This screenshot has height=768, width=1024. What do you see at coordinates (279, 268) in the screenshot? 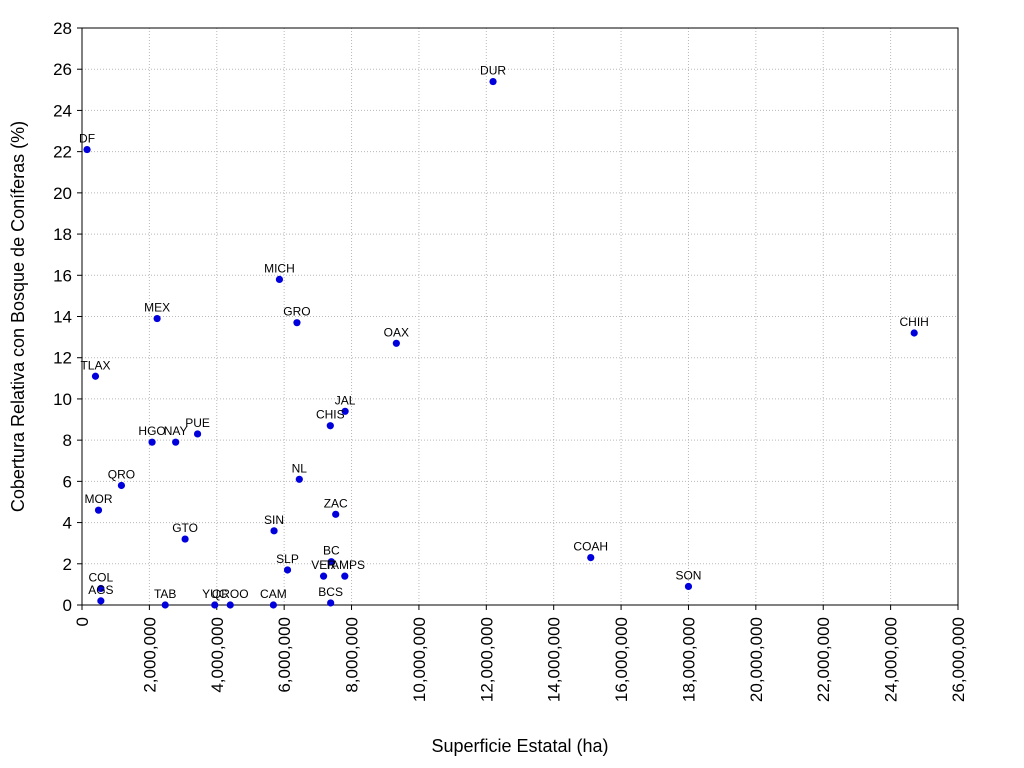
I see `data-point-label: MICH` at bounding box center [279, 268].